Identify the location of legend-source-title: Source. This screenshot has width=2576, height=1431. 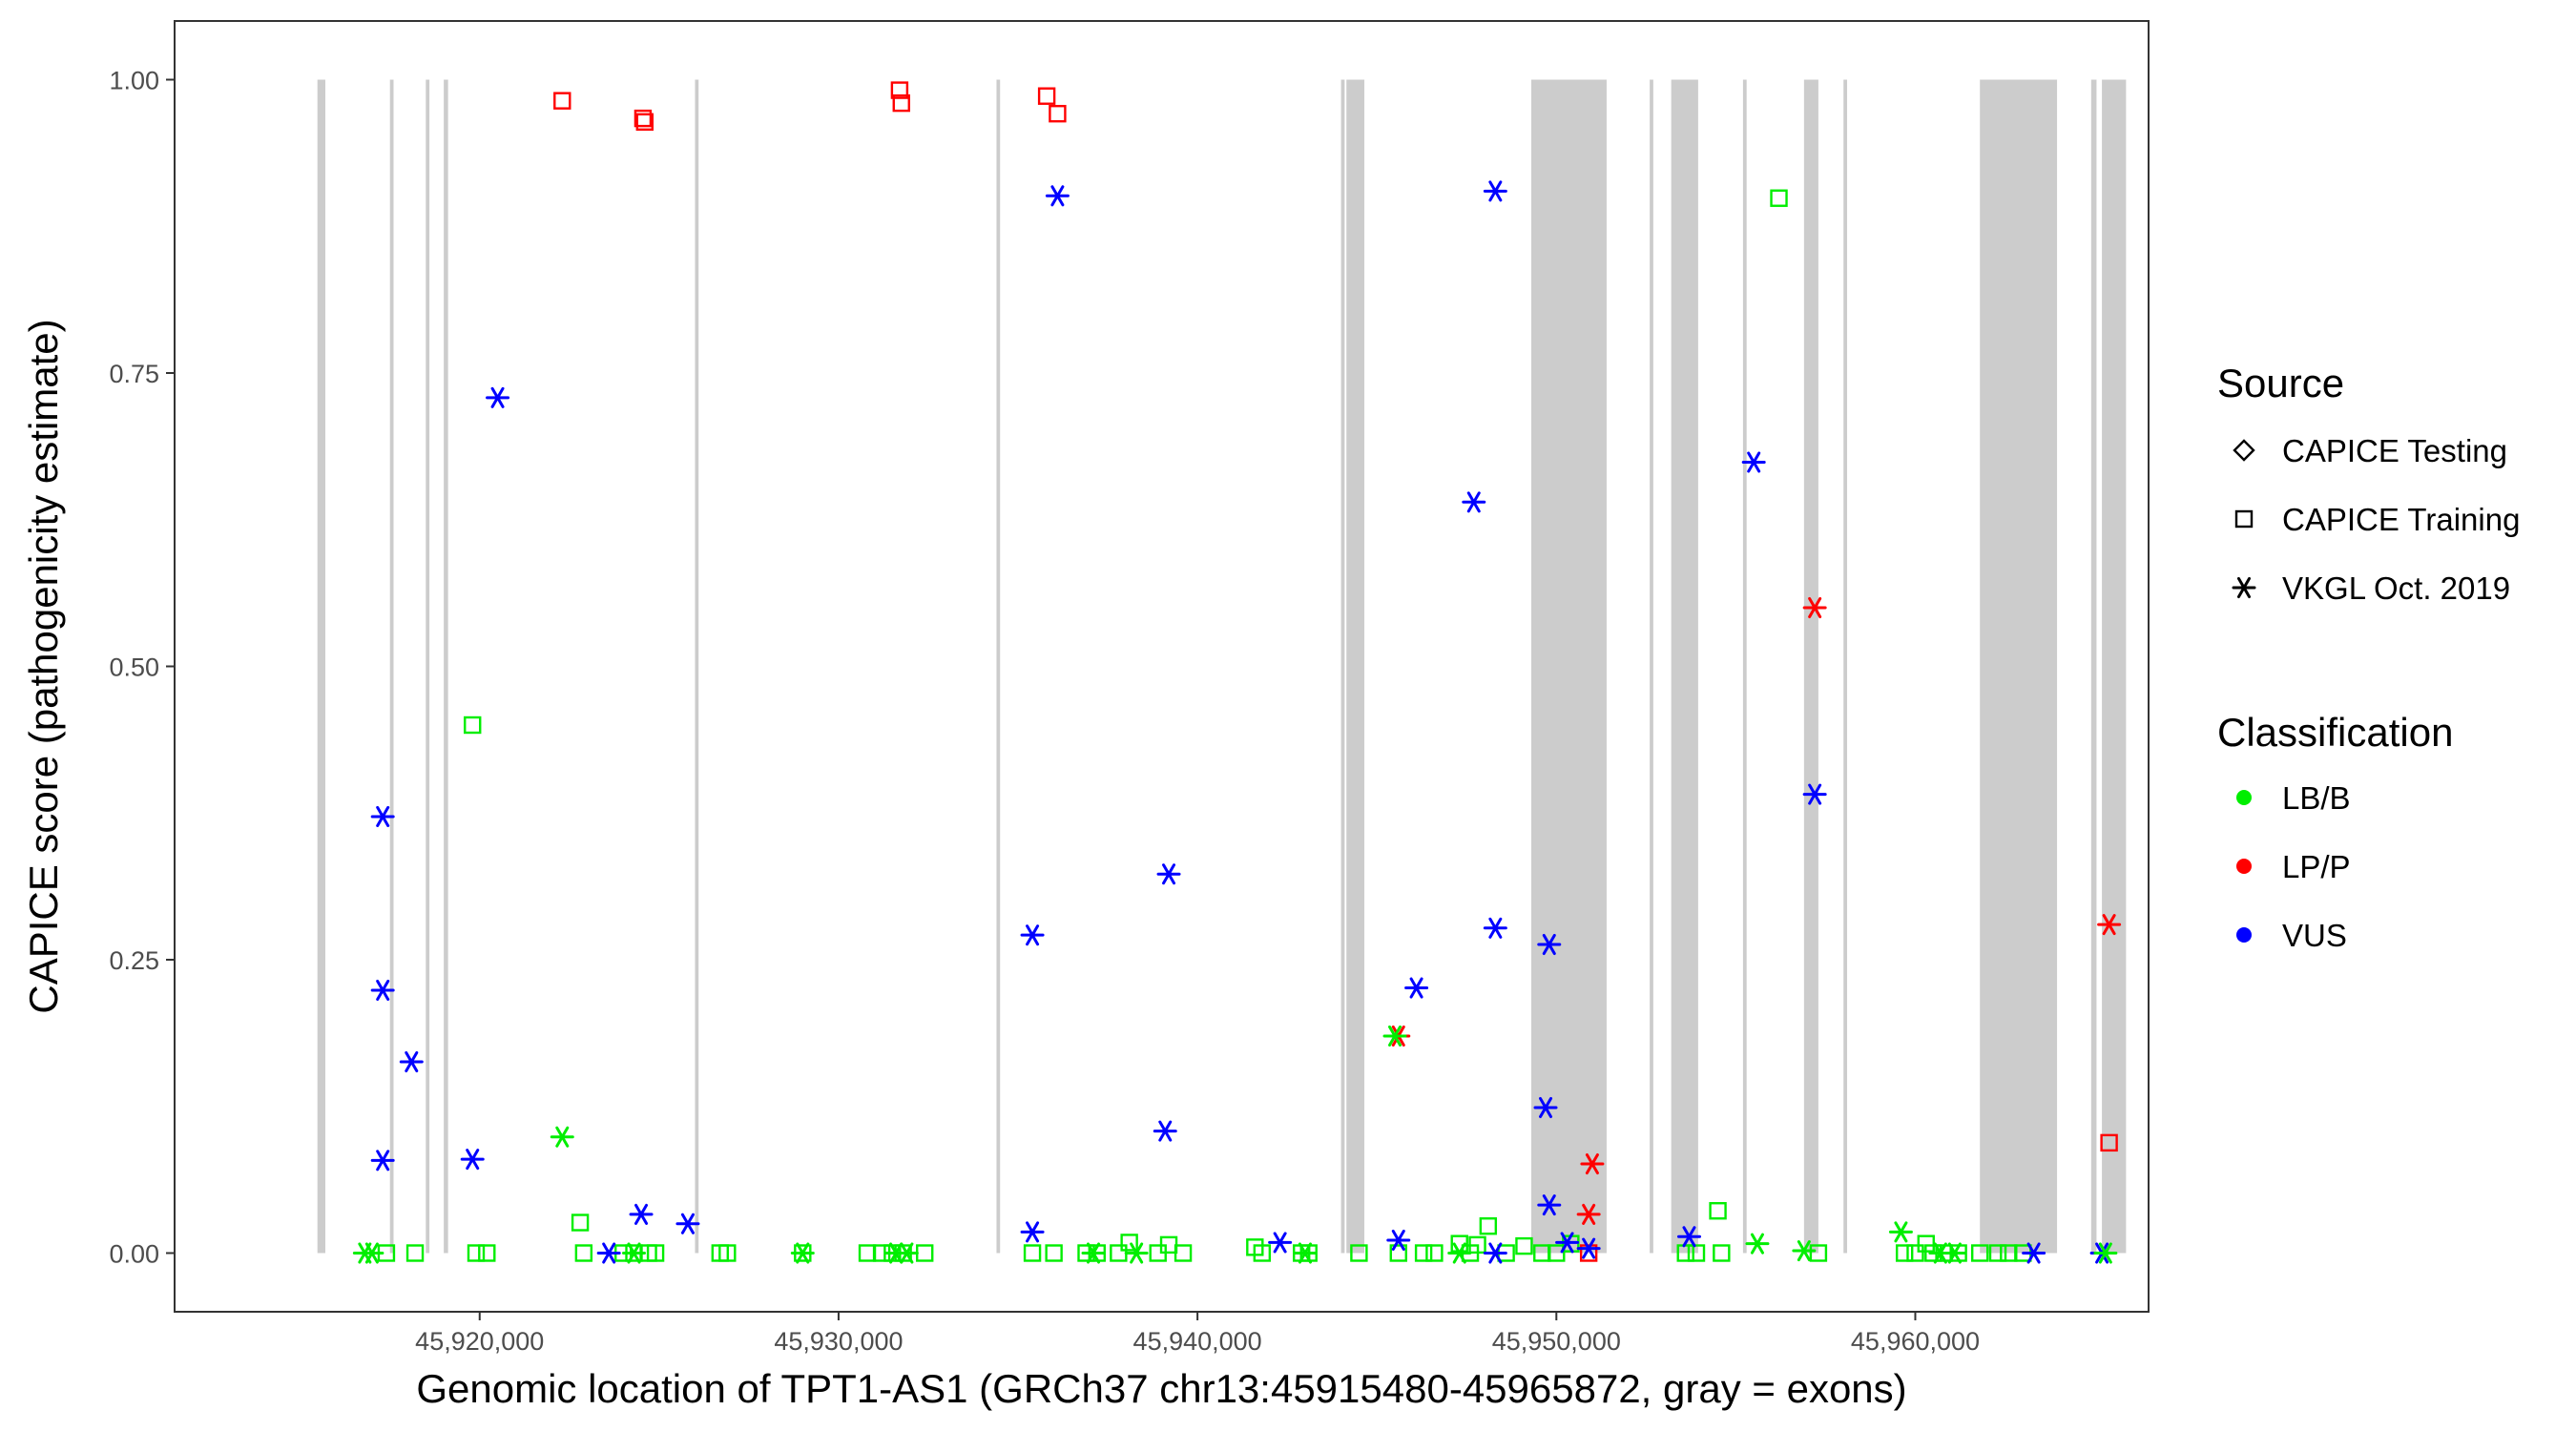
(2280, 383).